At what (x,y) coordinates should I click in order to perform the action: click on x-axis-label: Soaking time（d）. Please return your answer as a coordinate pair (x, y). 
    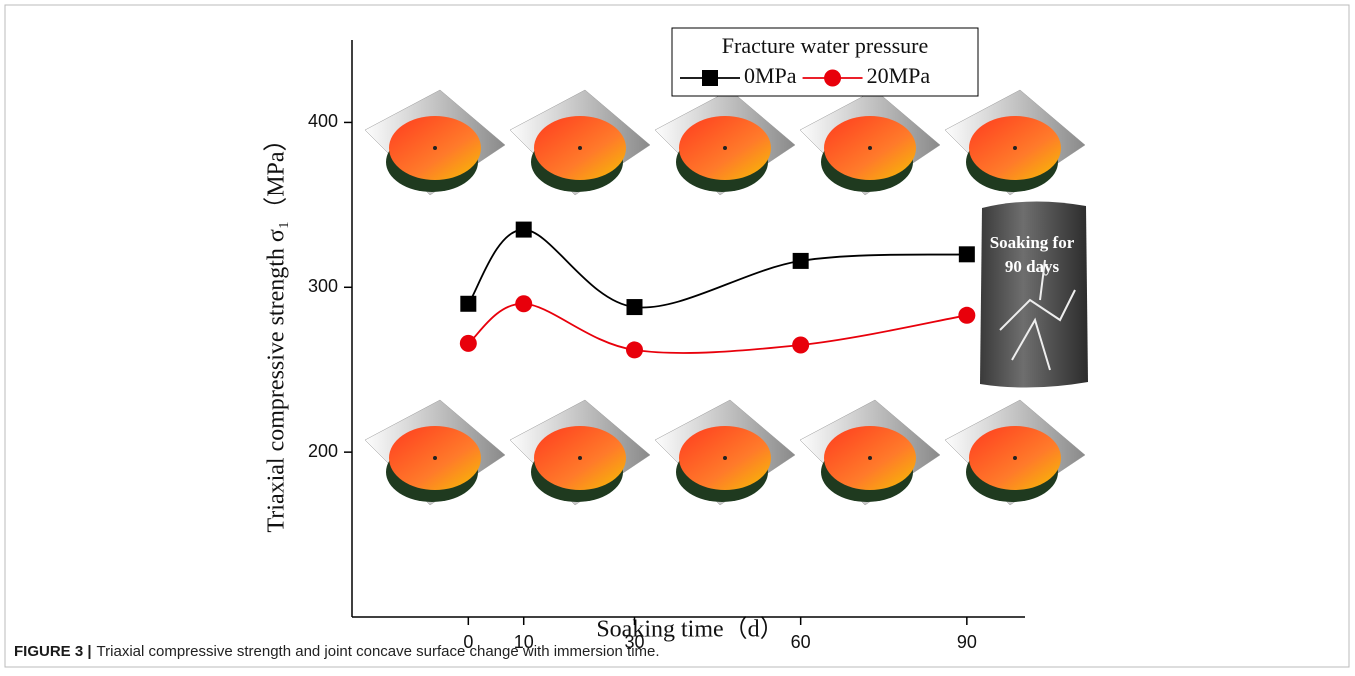
    Looking at the image, I should click on (689, 630).